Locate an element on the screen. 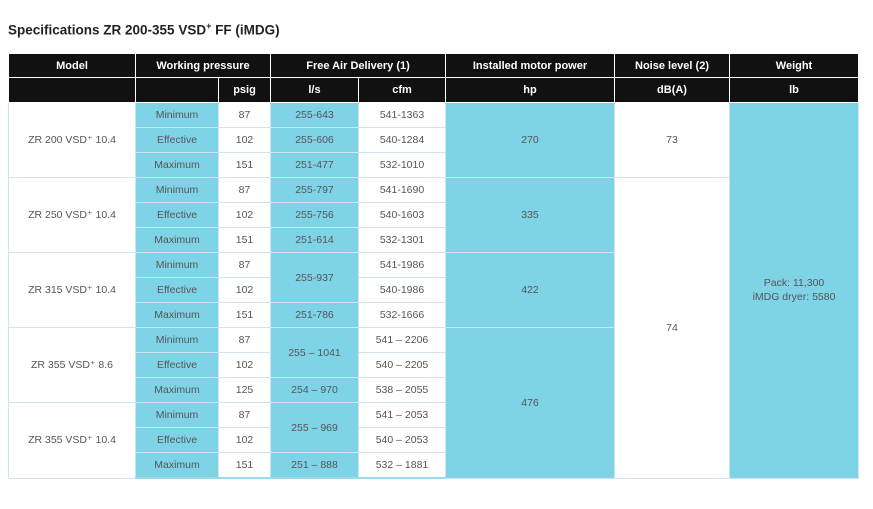  motor-power-value: 335 is located at coordinates (530, 215).